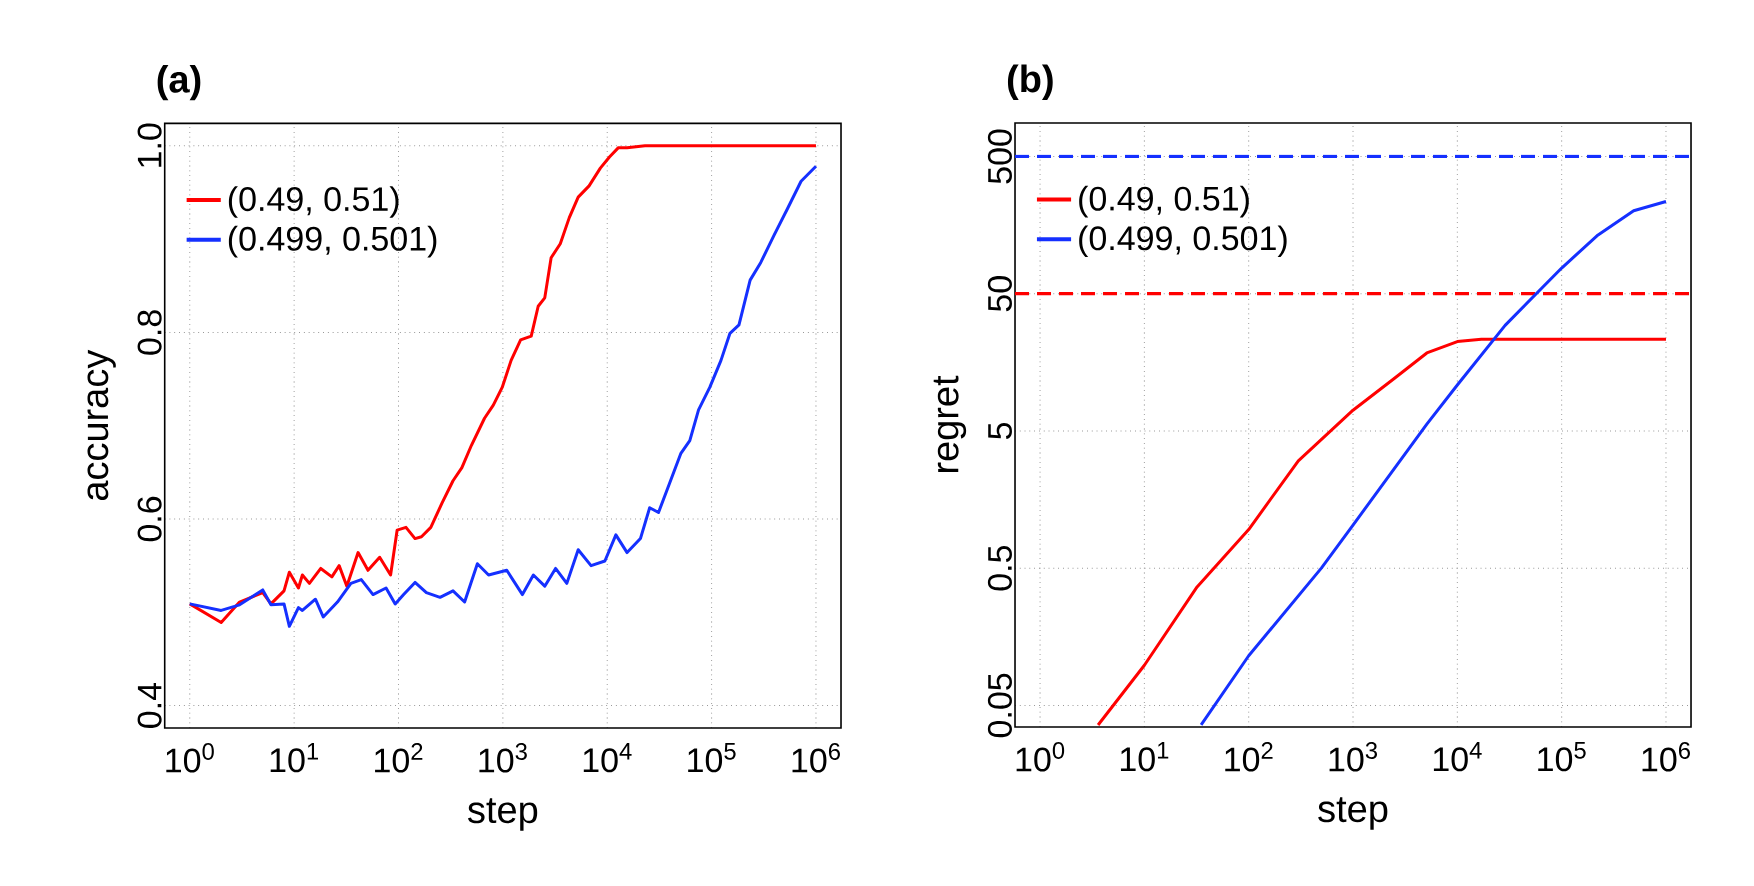 The height and width of the screenshot is (886, 1754). I want to click on y-axis-title: regret, so click(950, 424).